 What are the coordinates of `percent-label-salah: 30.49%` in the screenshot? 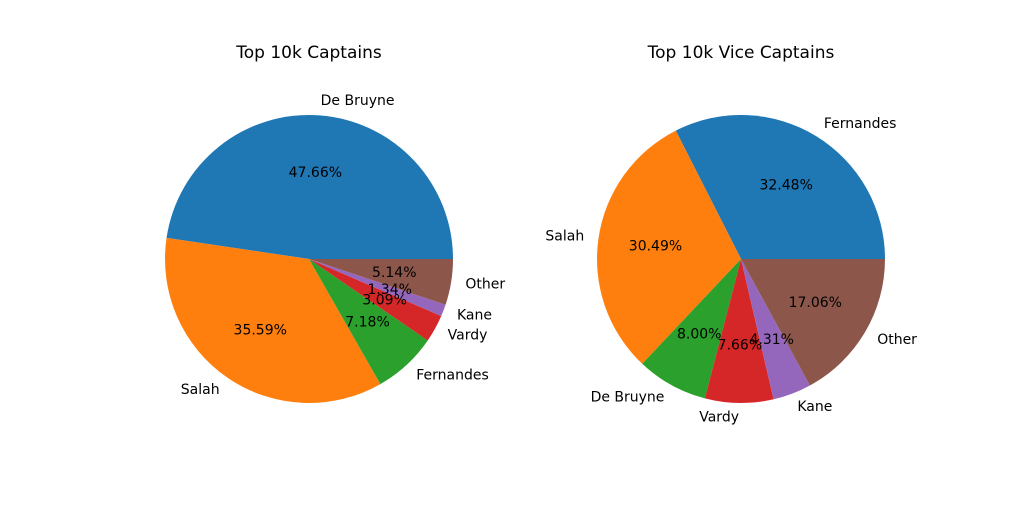 It's located at (655, 247).